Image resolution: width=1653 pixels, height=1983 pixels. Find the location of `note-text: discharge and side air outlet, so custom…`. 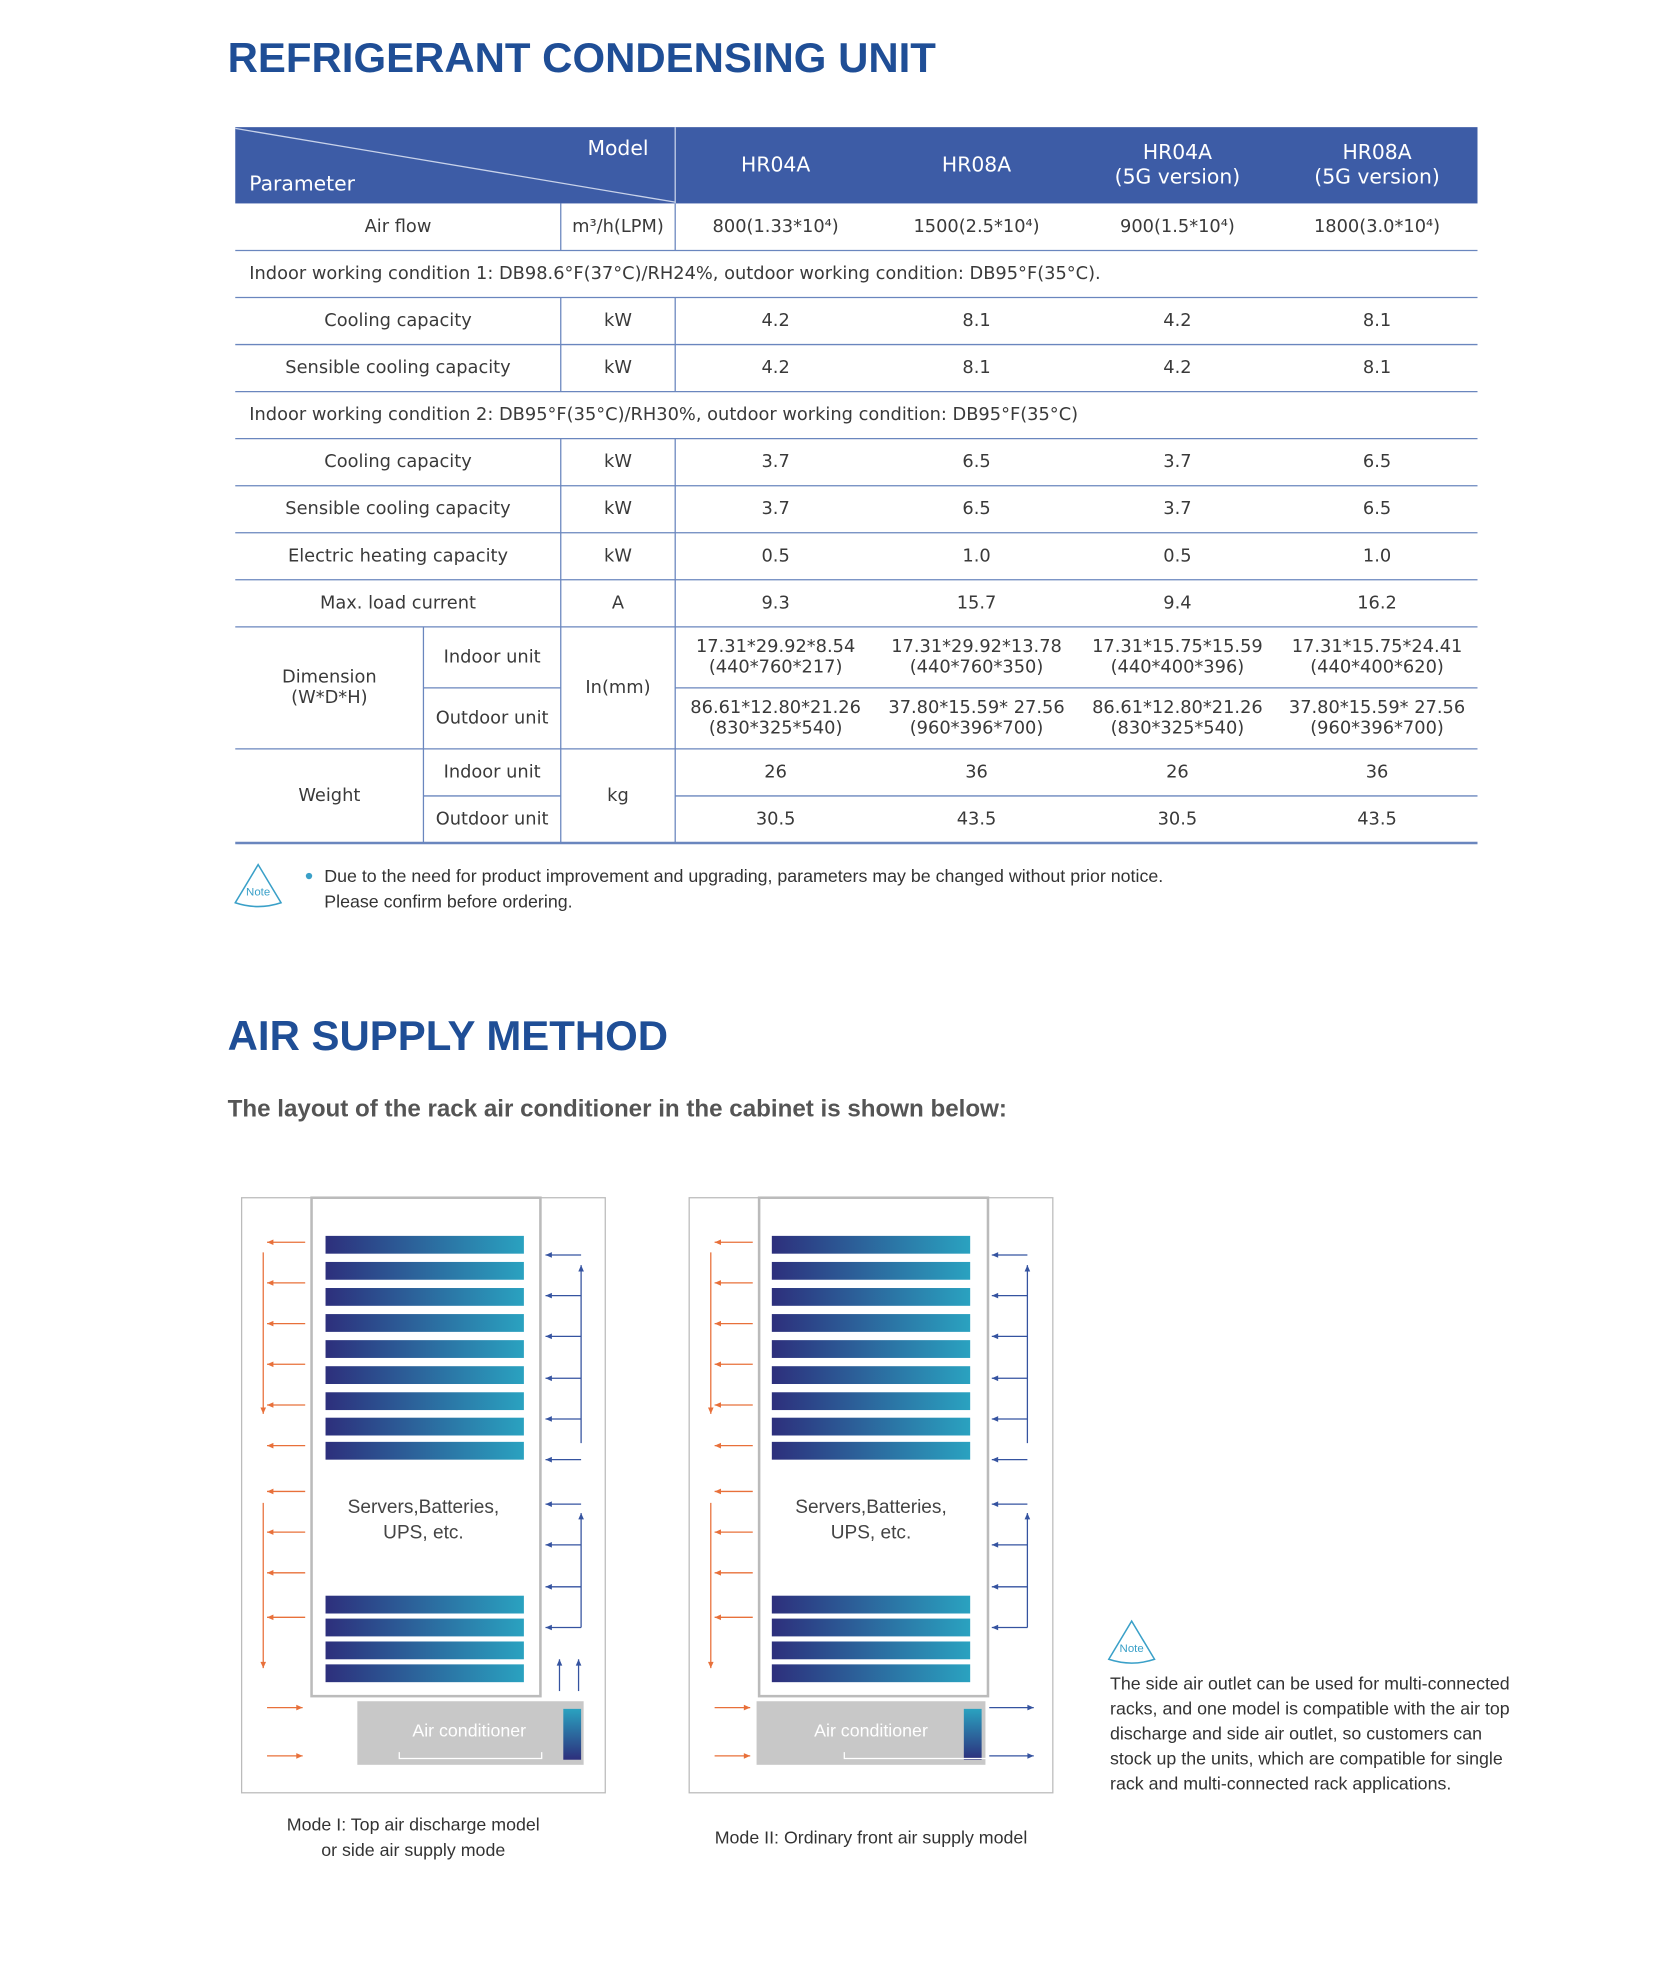

note-text: discharge and side air outlet, so custom… is located at coordinates (1296, 1734).